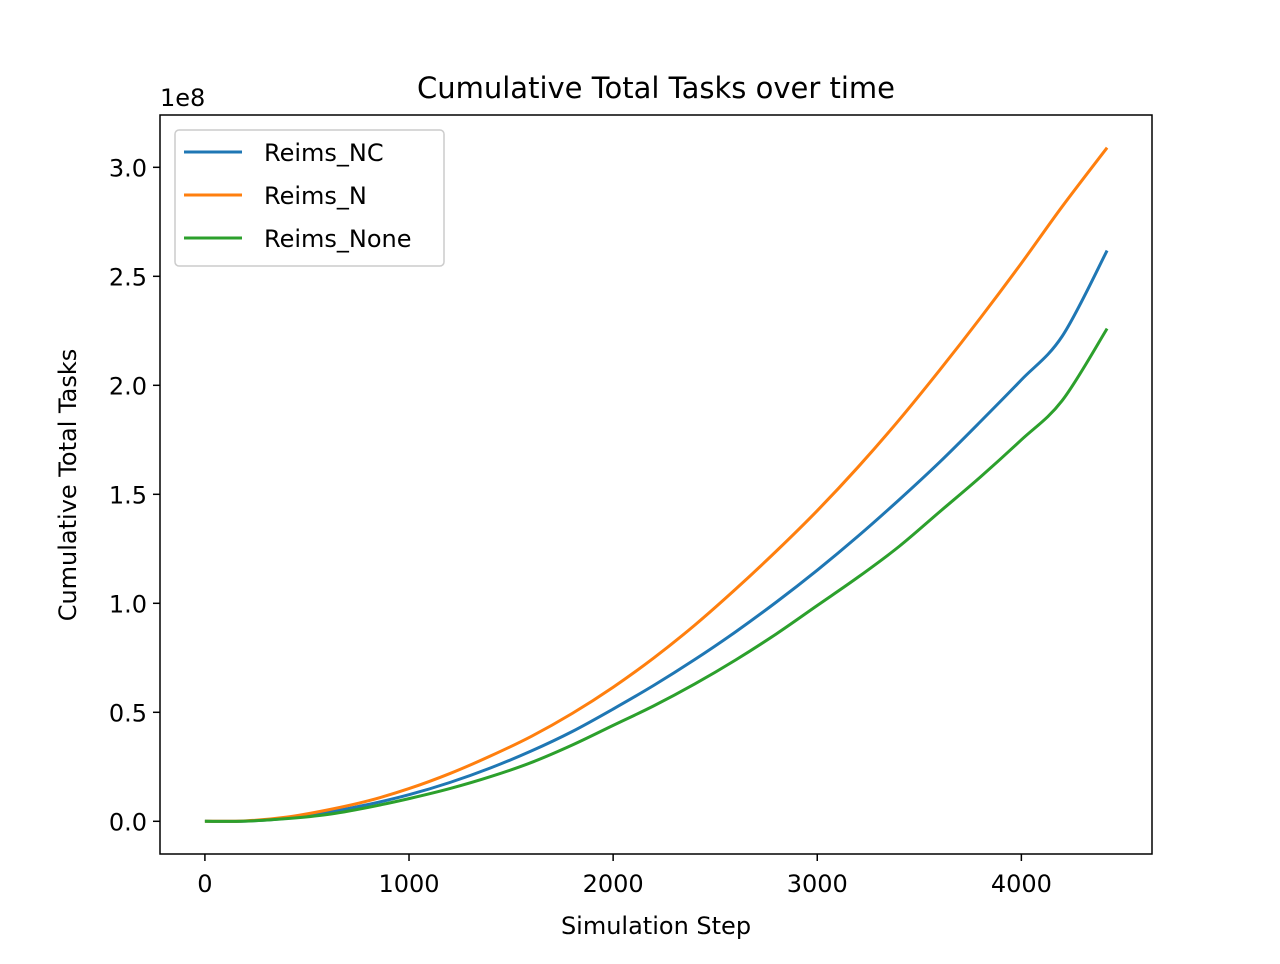  Describe the element at coordinates (204, 884) in the screenshot. I see `x-tick-label: 0` at that location.